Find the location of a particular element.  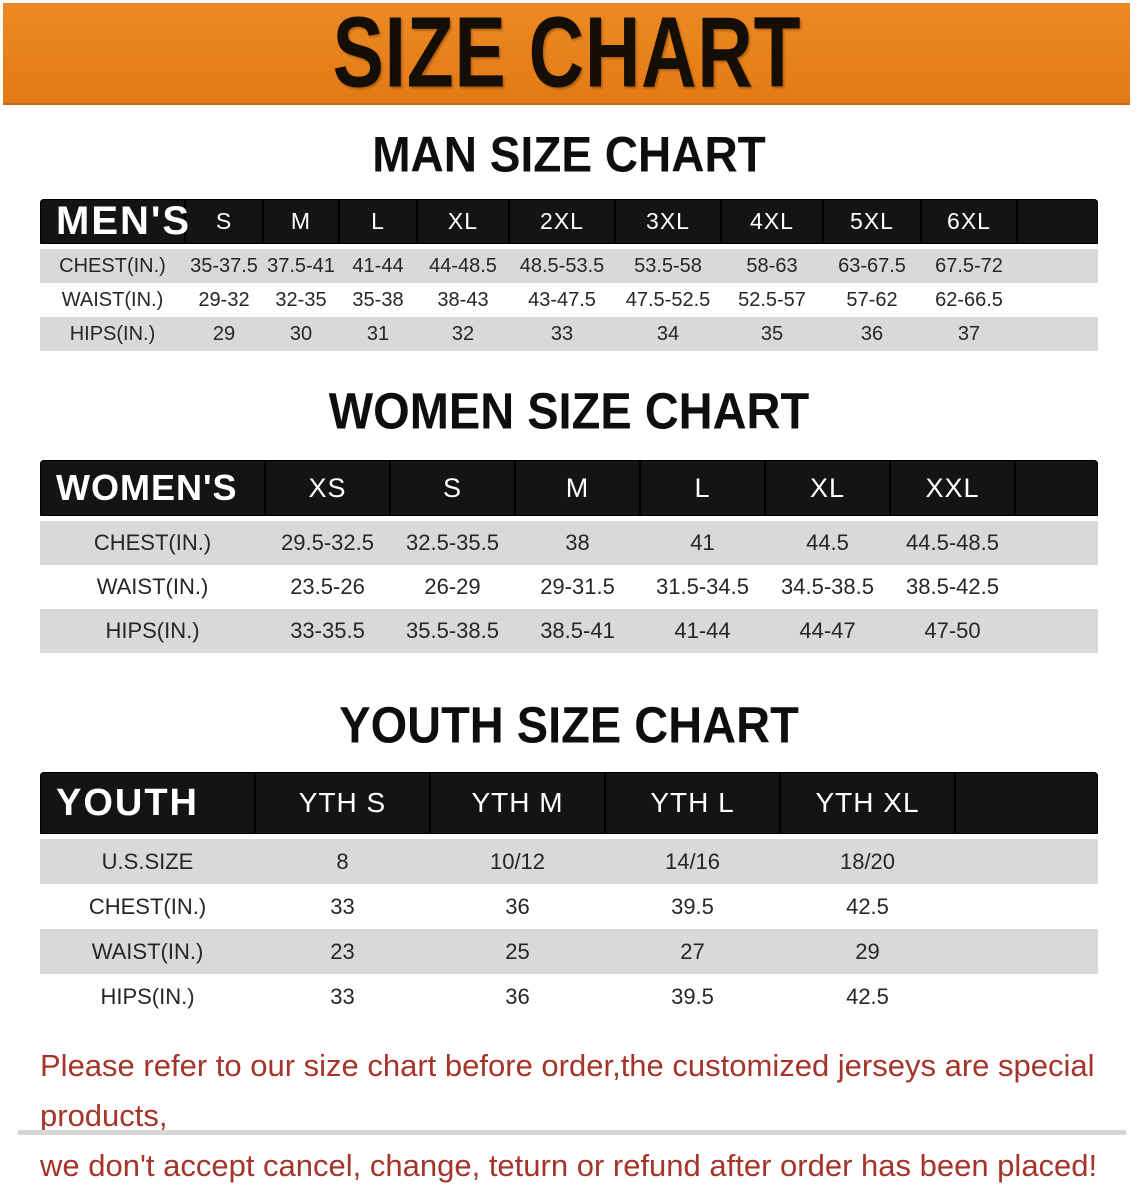

youth-header-row: YOUTH YTH S YTH M YTH L YTH XL is located at coordinates (569, 805).